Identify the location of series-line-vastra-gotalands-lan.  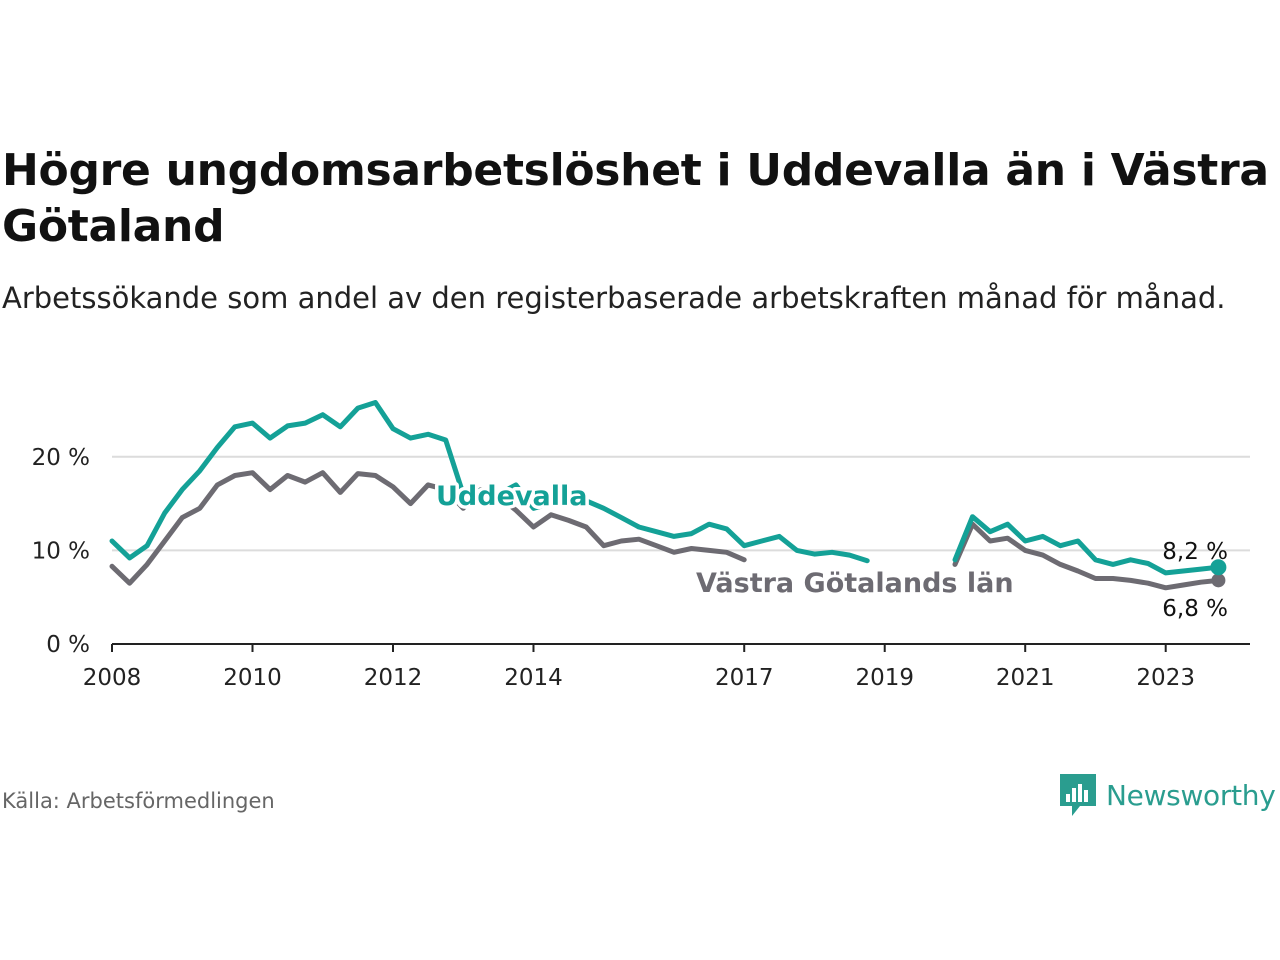
(665, 530).